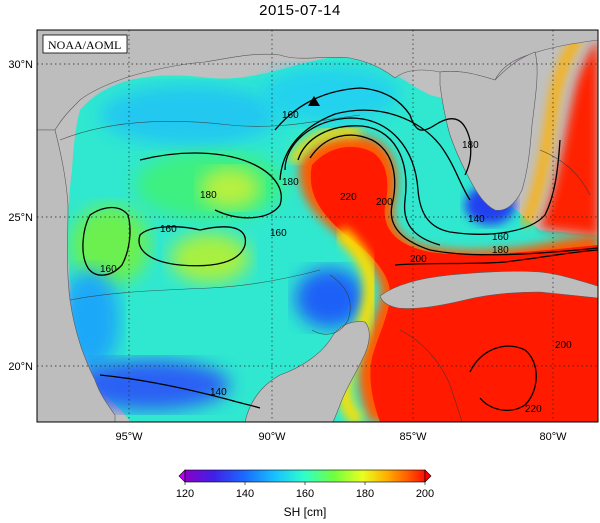  Describe the element at coordinates (20, 367) in the screenshot. I see `lat-label: 20°N` at that location.